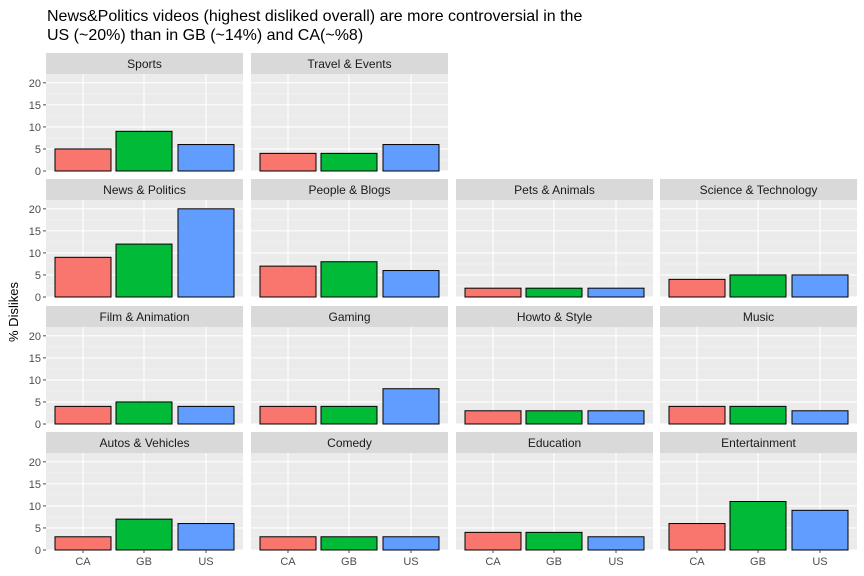 The width and height of the screenshot is (864, 576). I want to click on strip-label: Howto & Style, so click(555, 317).